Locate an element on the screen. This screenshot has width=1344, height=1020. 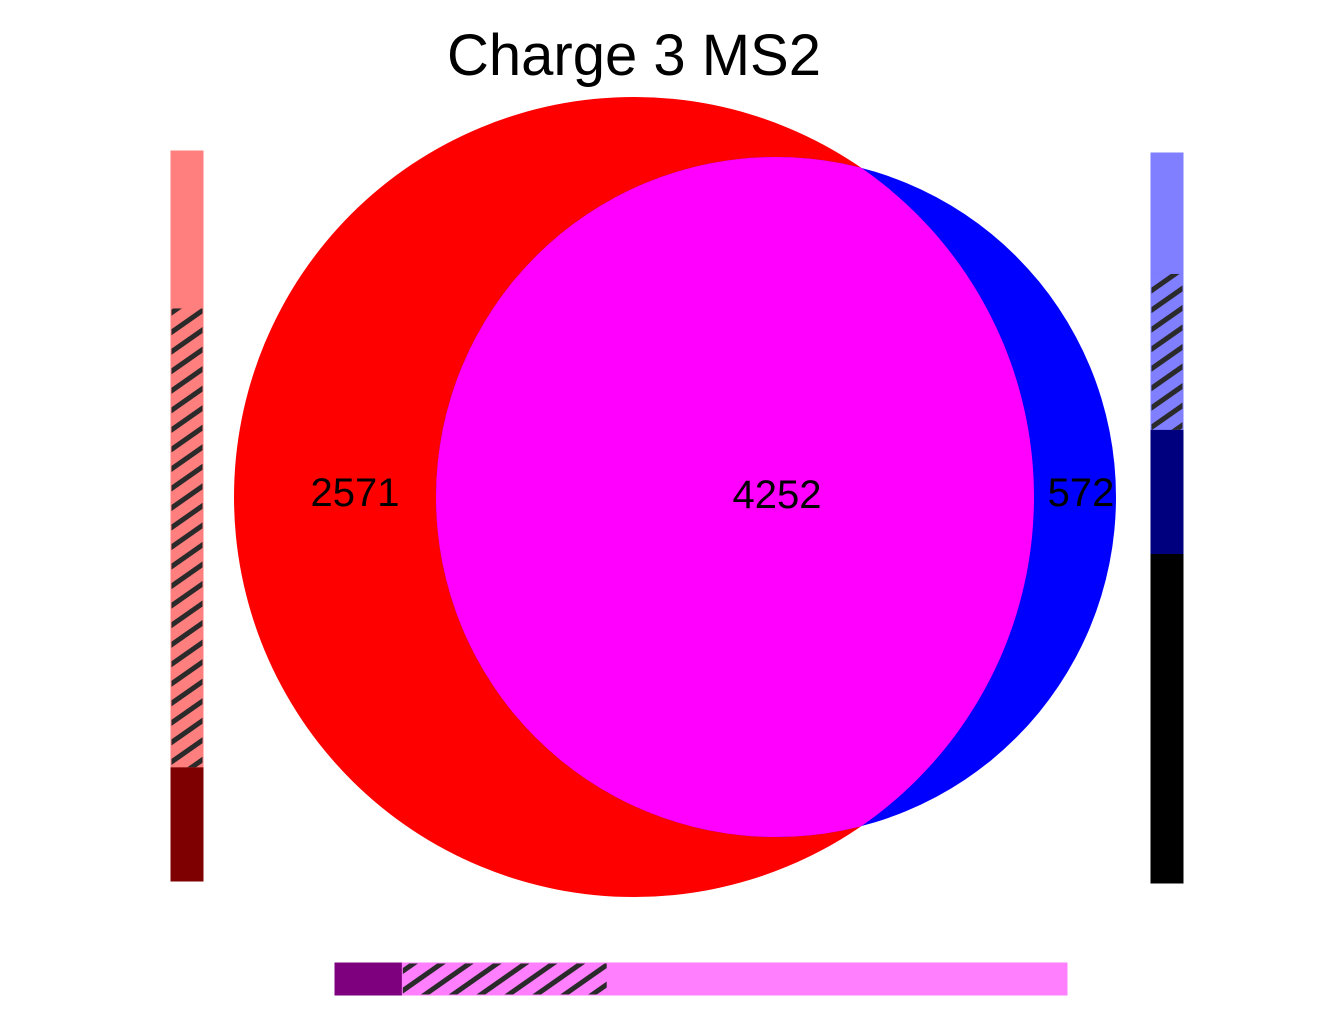
overlap-count: 4252 is located at coordinates (777, 495).